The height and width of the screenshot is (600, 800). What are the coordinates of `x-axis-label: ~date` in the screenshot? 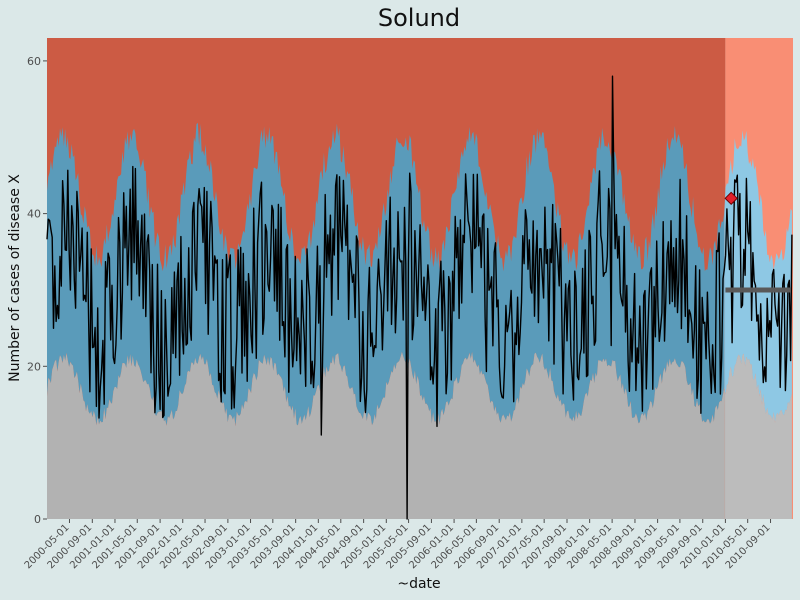 It's located at (418, 584).